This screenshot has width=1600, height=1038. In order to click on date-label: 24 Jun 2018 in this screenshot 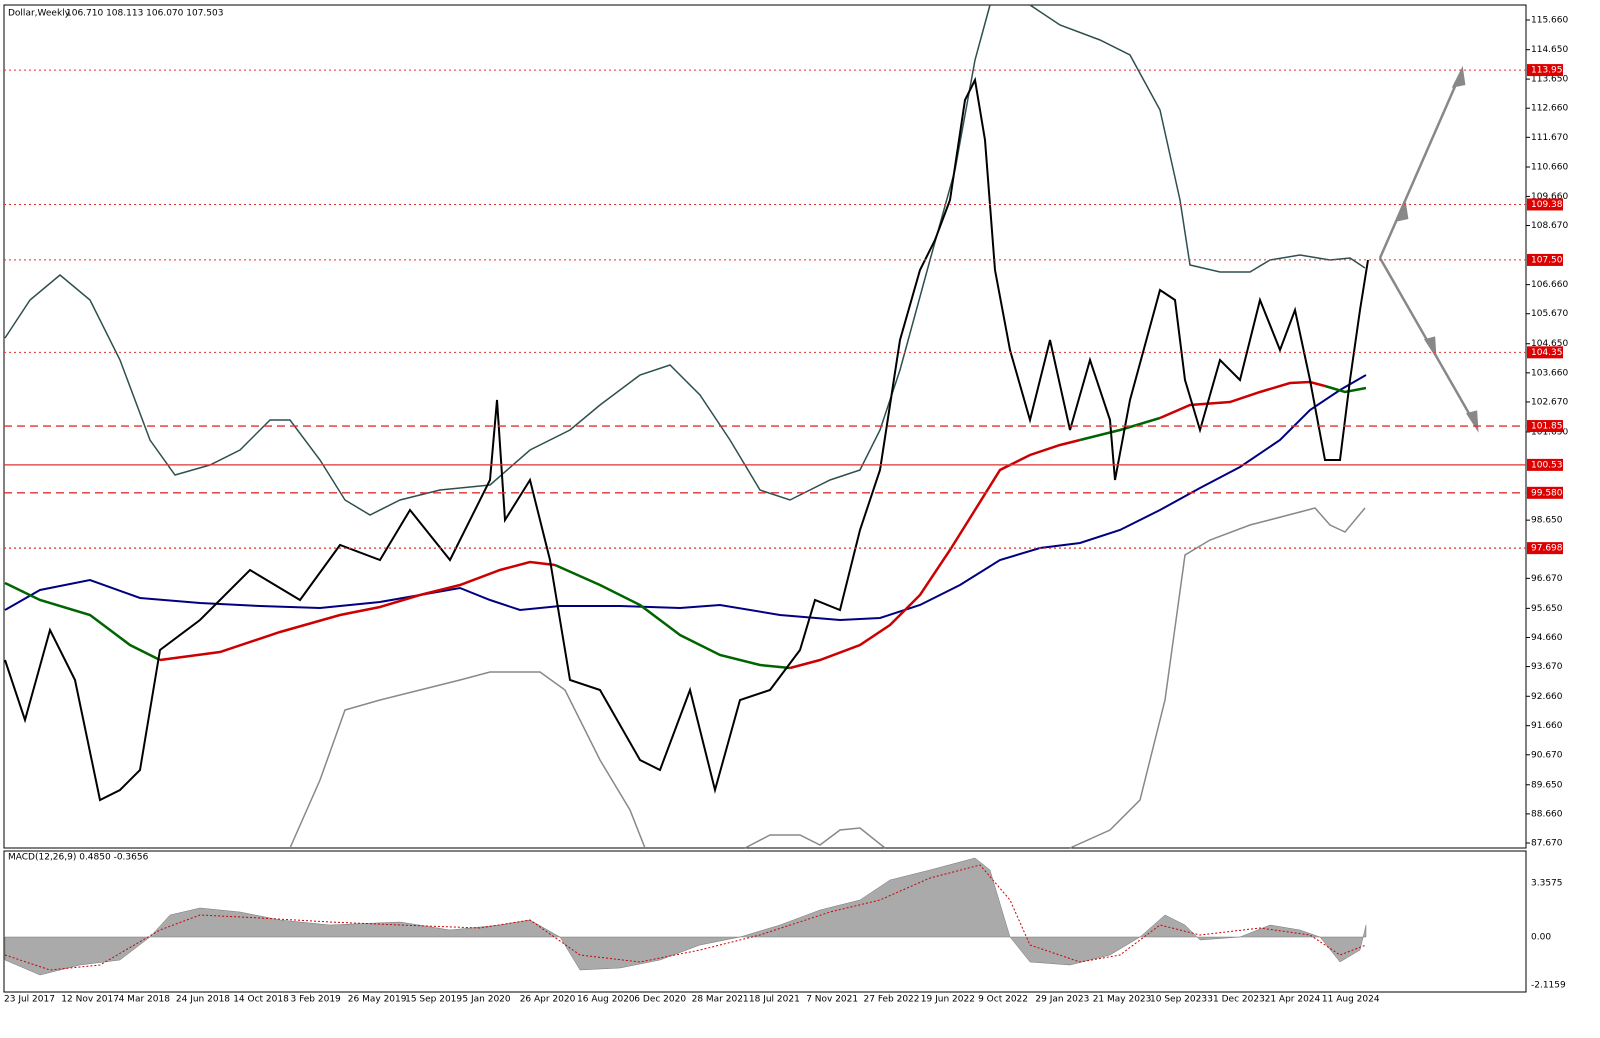, I will do `click(203, 1000)`.